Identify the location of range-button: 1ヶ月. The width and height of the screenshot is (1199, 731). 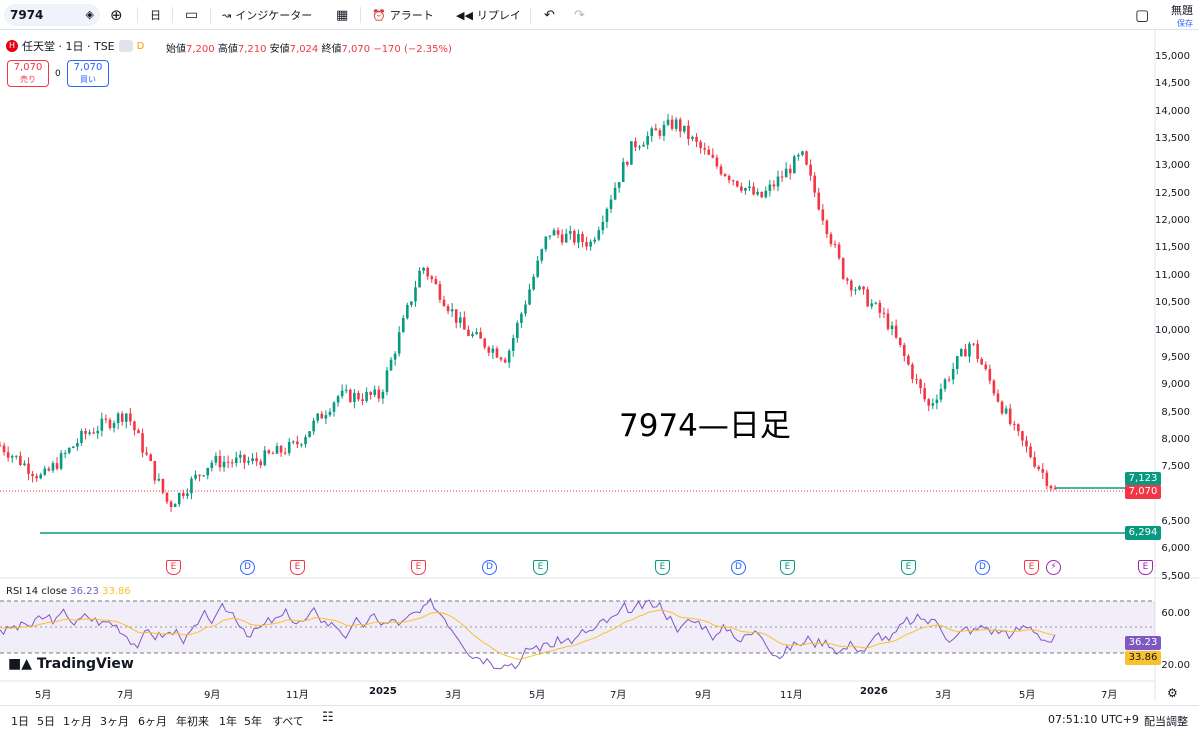
(77, 721).